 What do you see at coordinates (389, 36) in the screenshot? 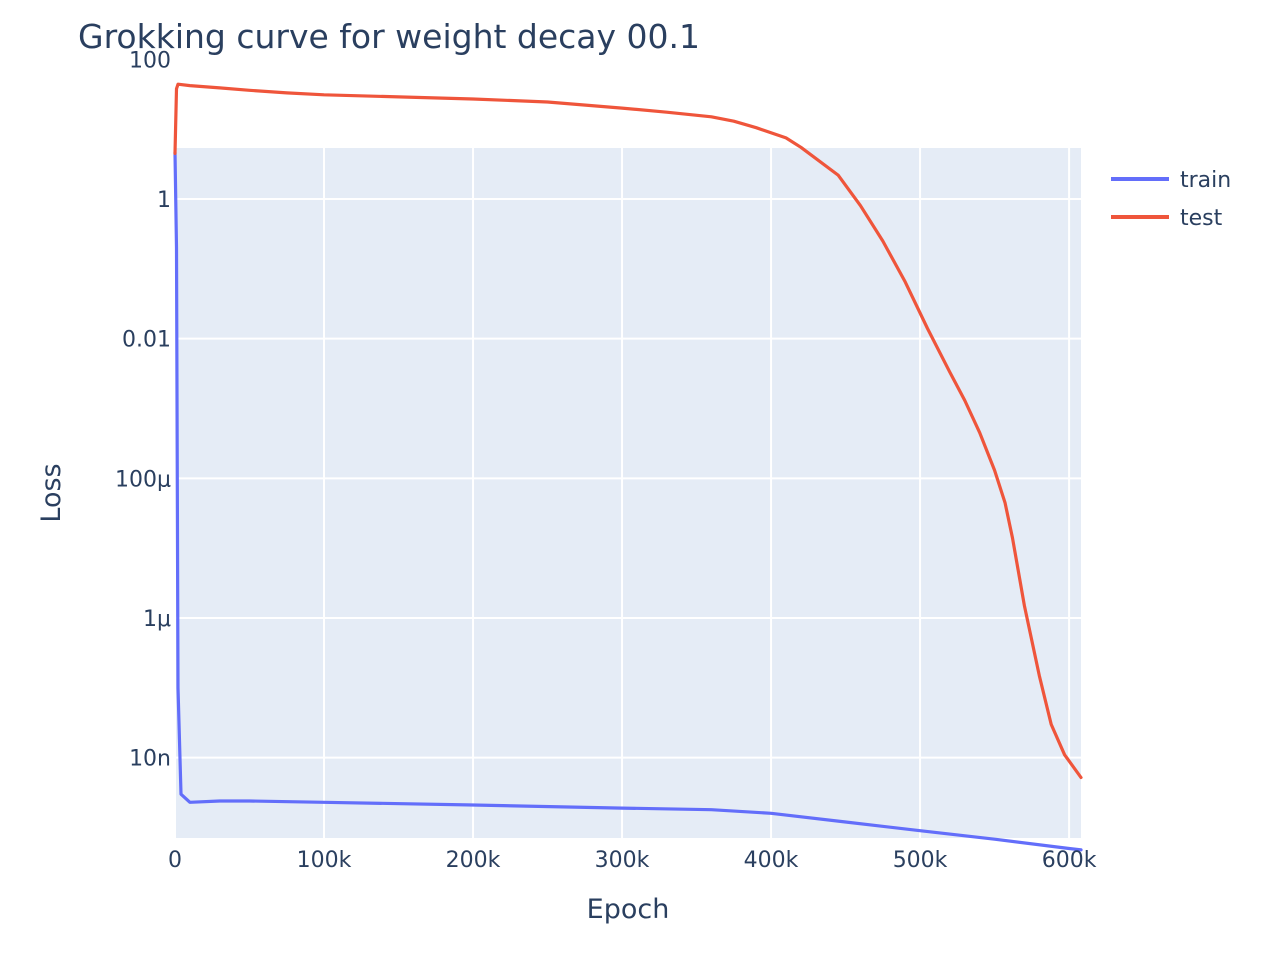
I see `chart-title: Grokking curve for weight decay 00.1` at bounding box center [389, 36].